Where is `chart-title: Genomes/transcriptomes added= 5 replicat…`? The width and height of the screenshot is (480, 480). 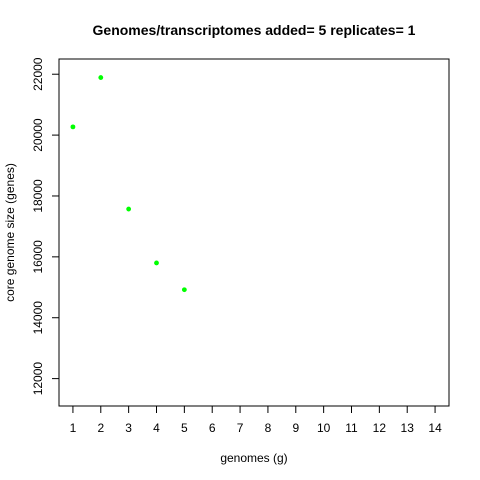 chart-title: Genomes/transcriptomes added= 5 replicat… is located at coordinates (254, 30).